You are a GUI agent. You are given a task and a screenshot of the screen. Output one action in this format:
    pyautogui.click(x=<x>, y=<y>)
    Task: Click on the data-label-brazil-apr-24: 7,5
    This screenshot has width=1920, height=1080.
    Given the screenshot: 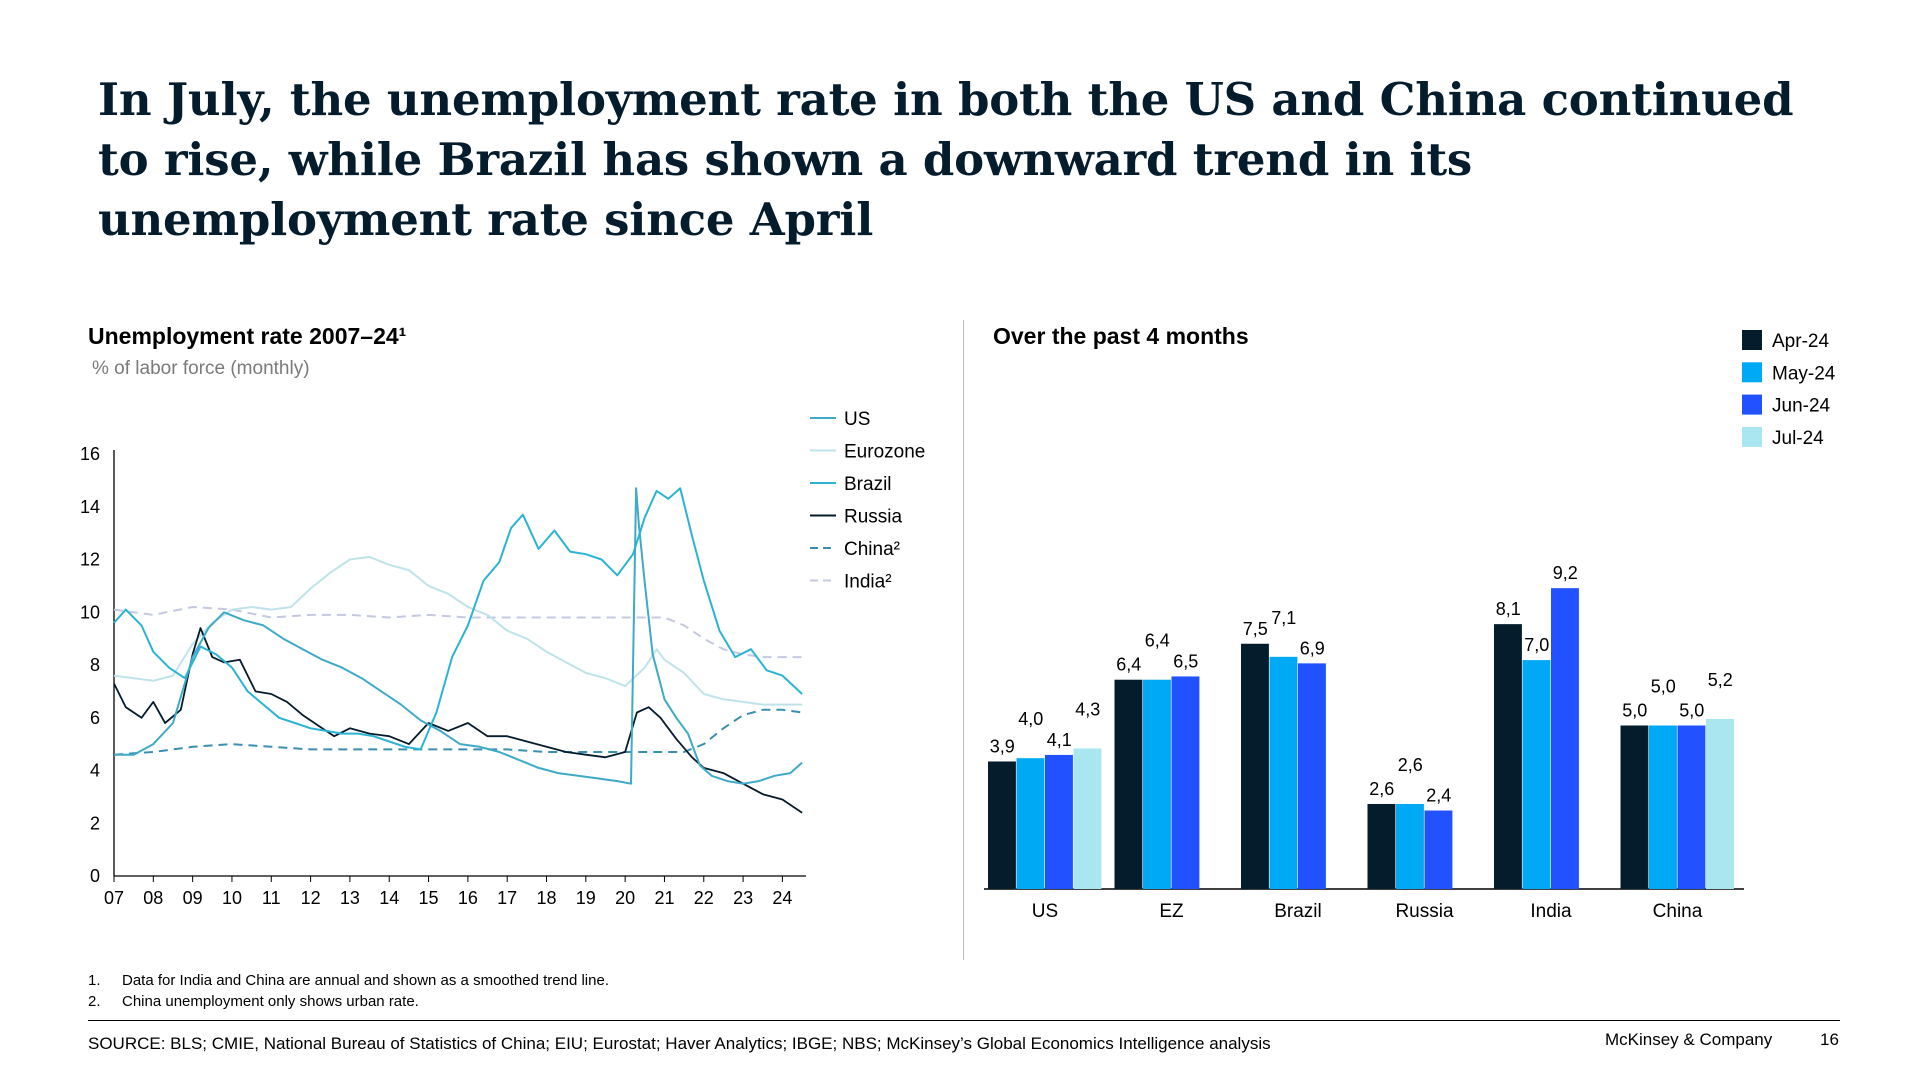 What is the action you would take?
    pyautogui.click(x=1255, y=629)
    